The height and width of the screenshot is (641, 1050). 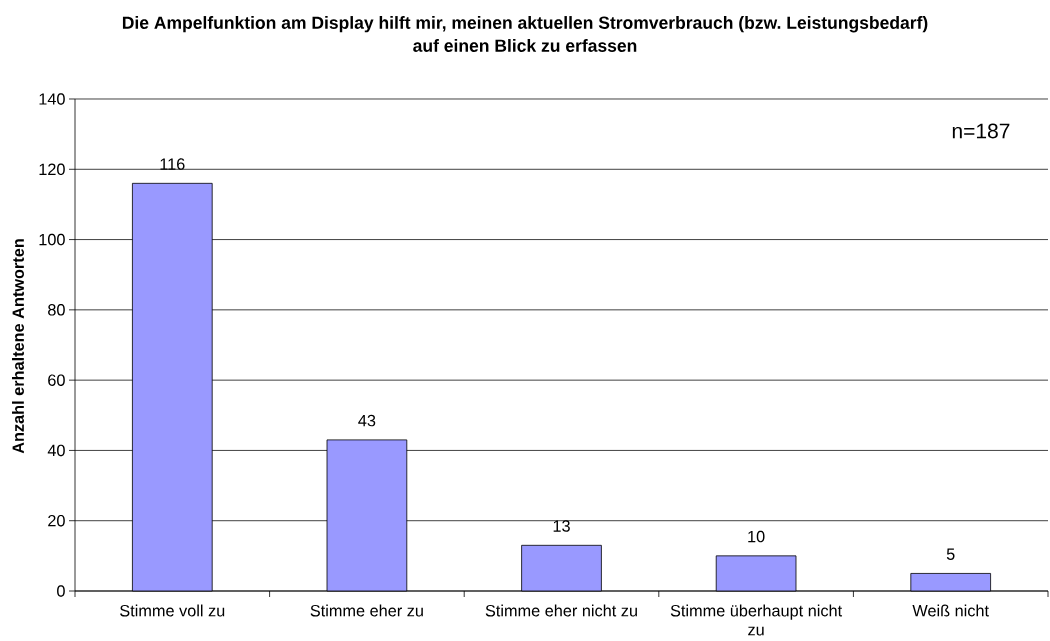 I want to click on chart-title: Die Ampelfunktion am Display hilft mir, meinen aktuellen Stromverbrauch (bzw. Leistungsbedarf) auf einen Blick zu erfassen, so click(x=525, y=34).